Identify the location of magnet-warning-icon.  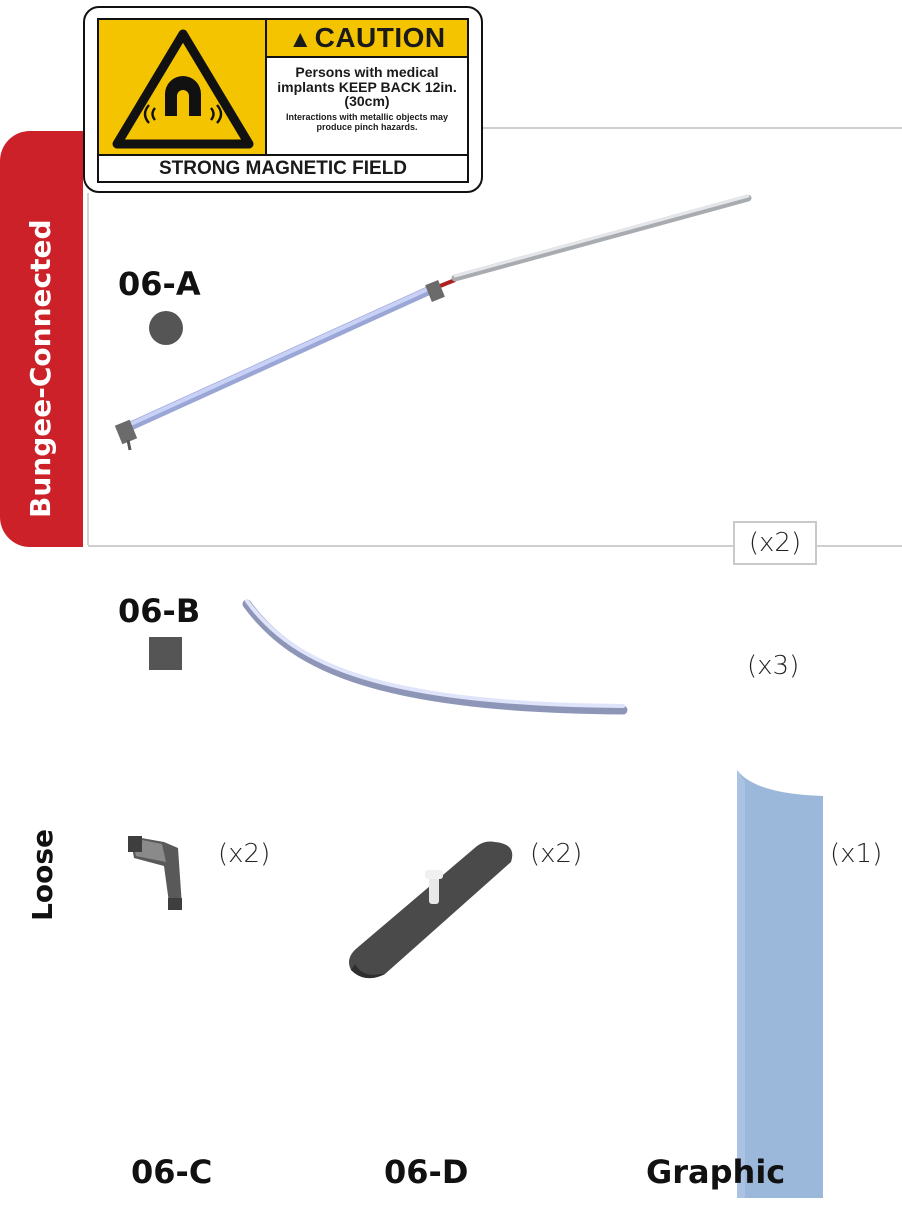
(183, 89).